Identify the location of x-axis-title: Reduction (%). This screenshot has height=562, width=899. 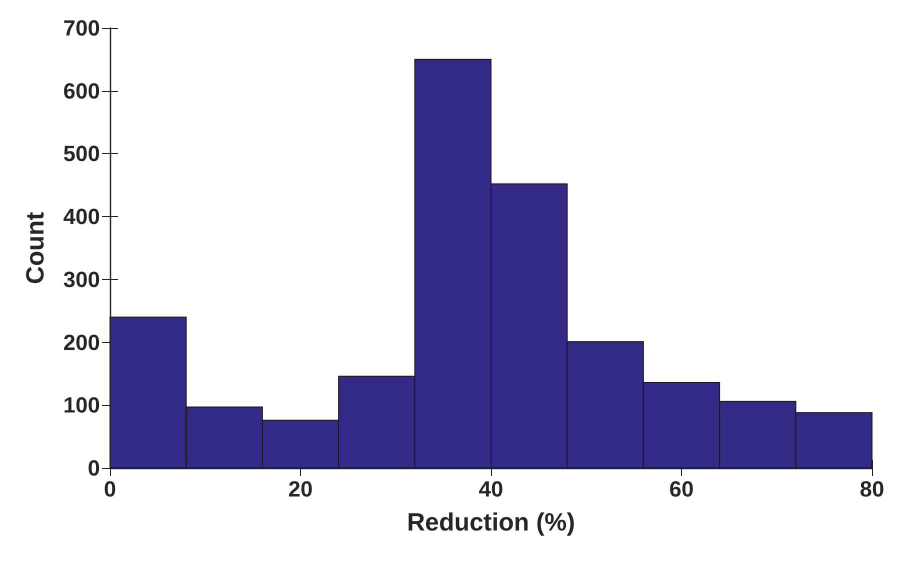
(491, 522).